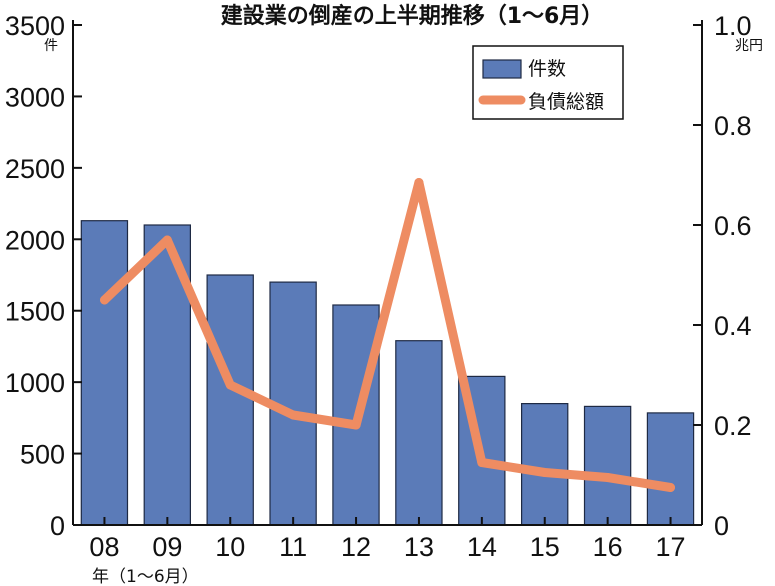 This screenshot has height=586, width=775. I want to click on right-axis-unit: 兆円, so click(749, 46).